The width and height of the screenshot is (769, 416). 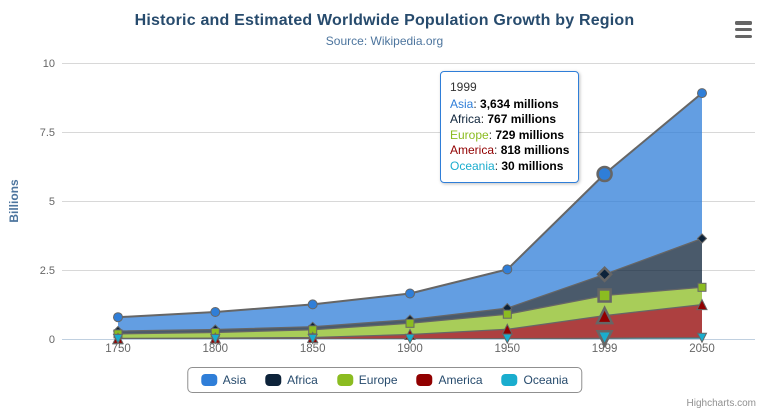 What do you see at coordinates (702, 238) in the screenshot?
I see `marker-africa-2050` at bounding box center [702, 238].